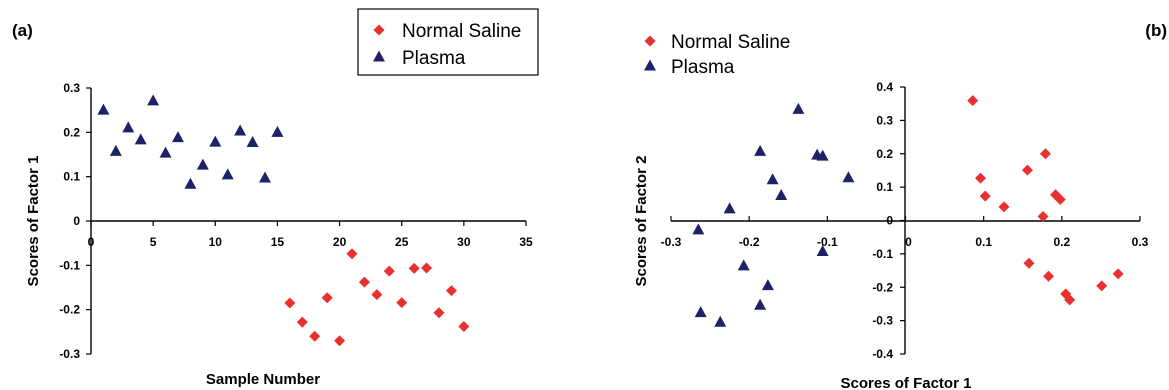  I want to click on x-tick-label: -0.1, so click(827, 242).